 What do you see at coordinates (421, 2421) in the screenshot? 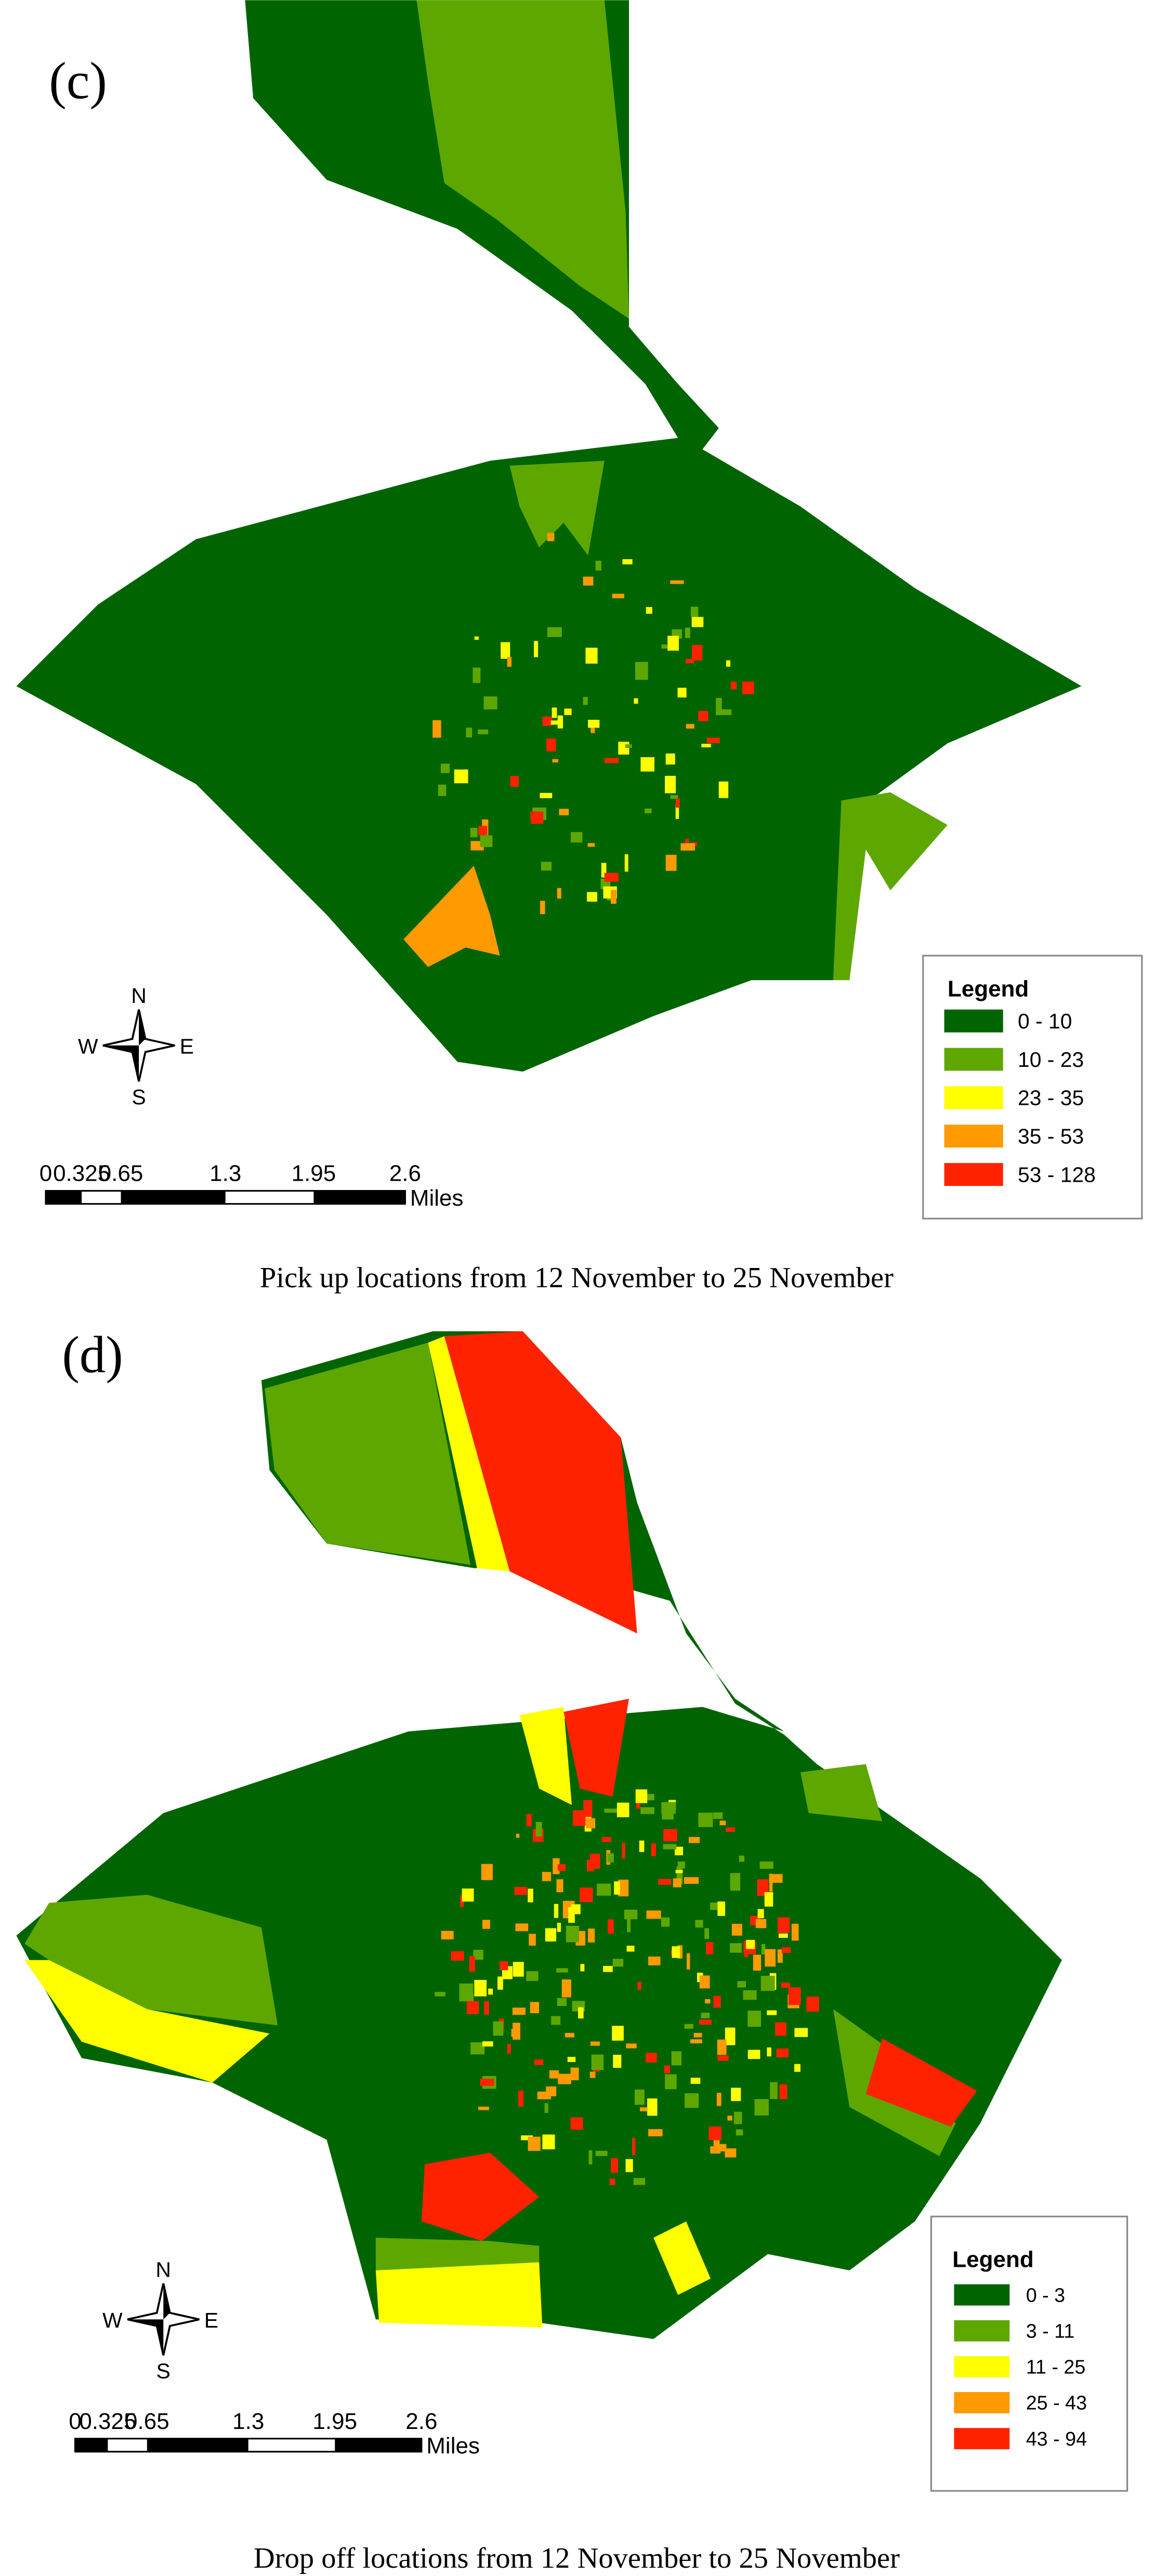
I see `scale-label: 2.6` at bounding box center [421, 2421].